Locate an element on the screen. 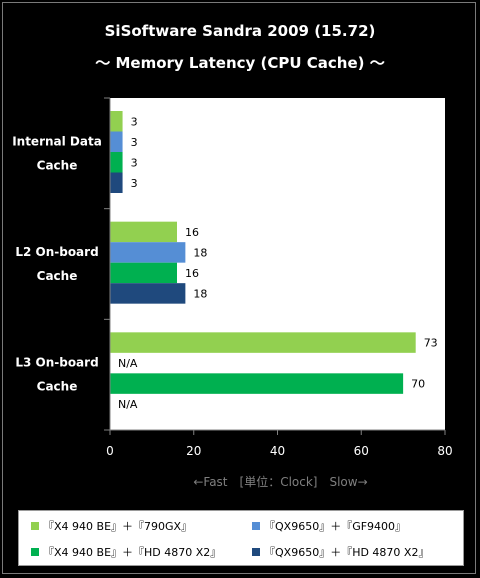  x-tick-label: 60 is located at coordinates (361, 451).